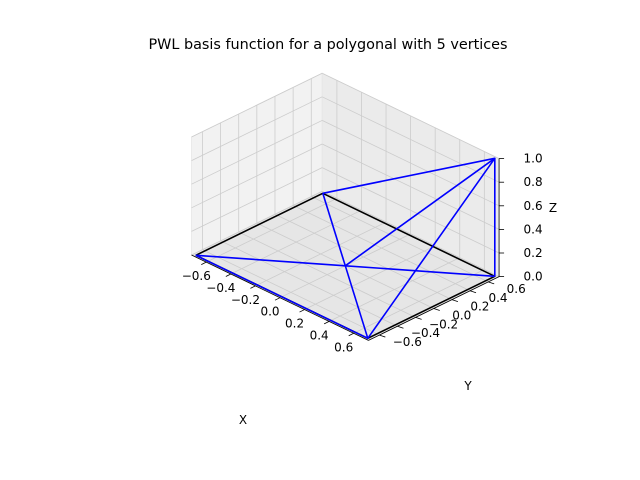 This screenshot has height=480, width=640. What do you see at coordinates (245, 300) in the screenshot?
I see `x-tick-label: −0.2` at bounding box center [245, 300].